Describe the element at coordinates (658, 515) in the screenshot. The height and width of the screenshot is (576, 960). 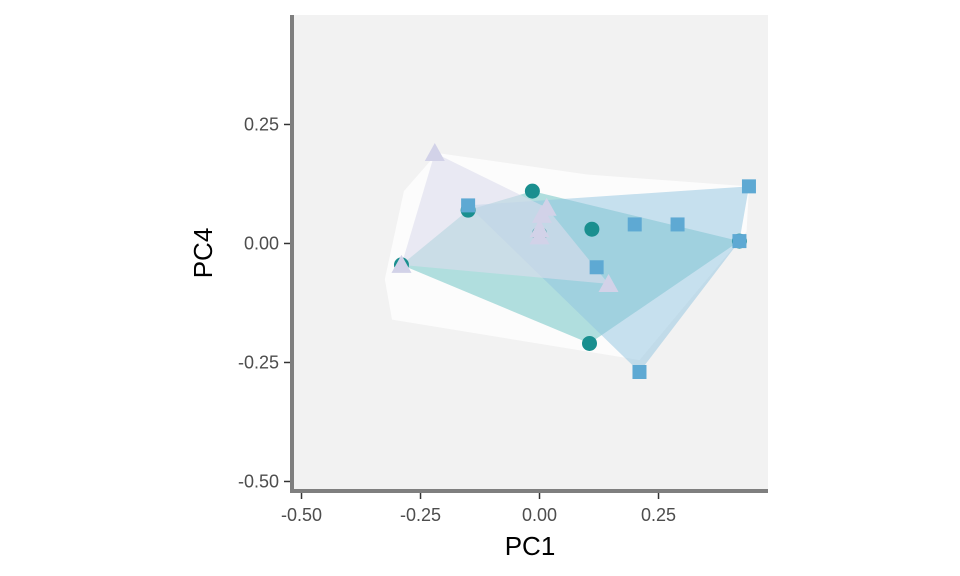
I see `x-tick-label: 0.25` at that location.